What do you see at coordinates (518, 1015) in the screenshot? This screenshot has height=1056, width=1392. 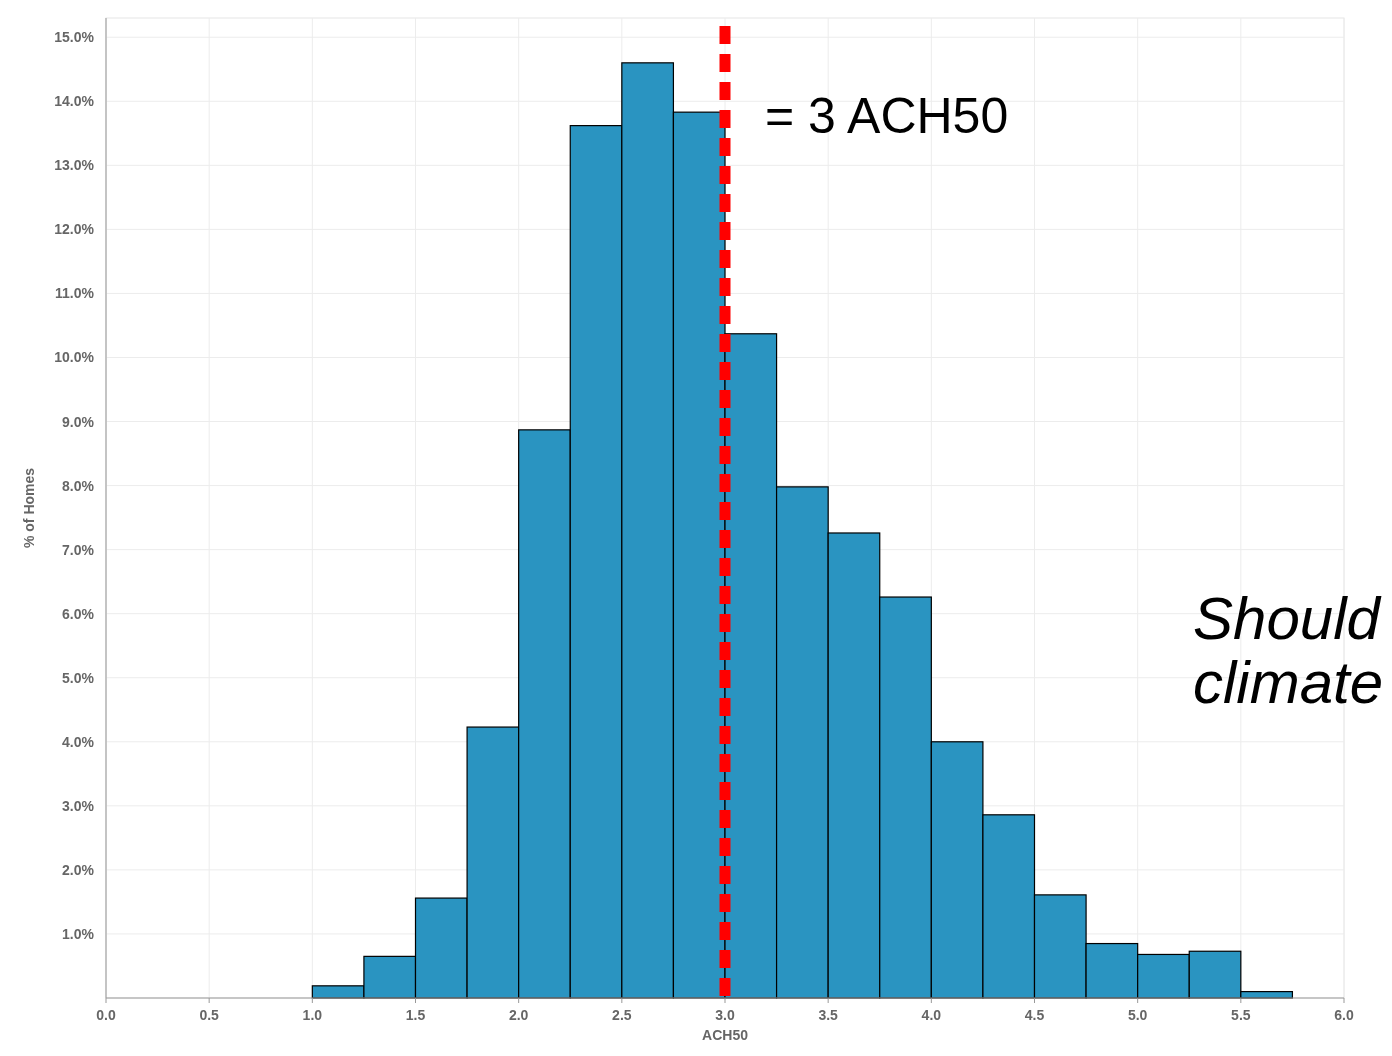 I see `x-tick-label: 2.0` at bounding box center [518, 1015].